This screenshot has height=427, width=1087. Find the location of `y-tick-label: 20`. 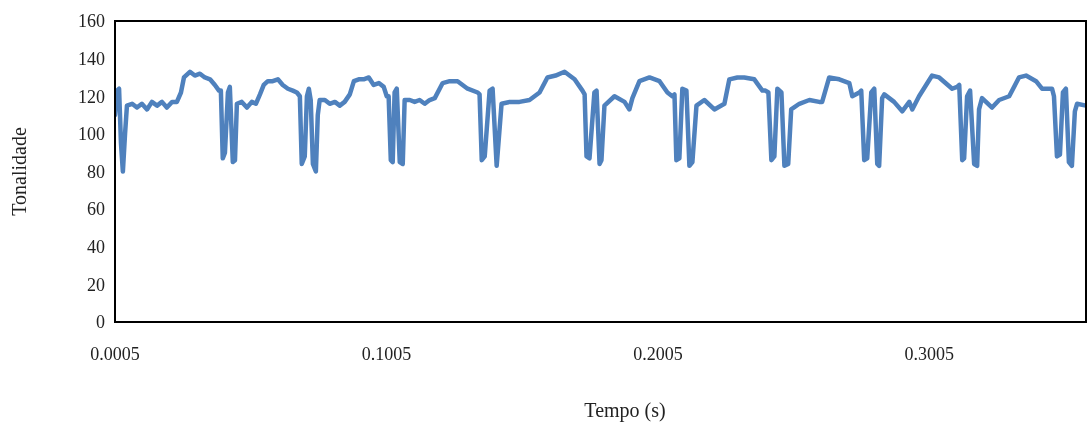

y-tick-label: 20 is located at coordinates (96, 284).